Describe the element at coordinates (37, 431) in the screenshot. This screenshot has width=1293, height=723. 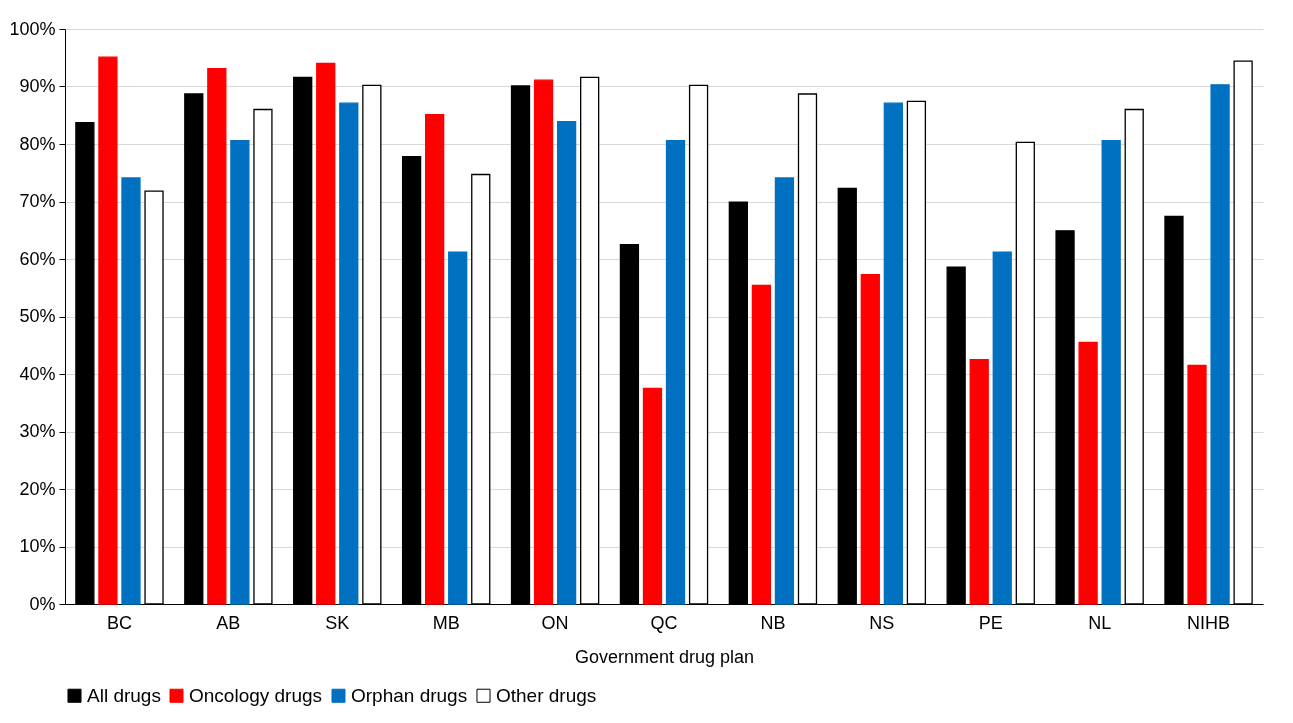
I see `y-tick-label: 30%` at that location.